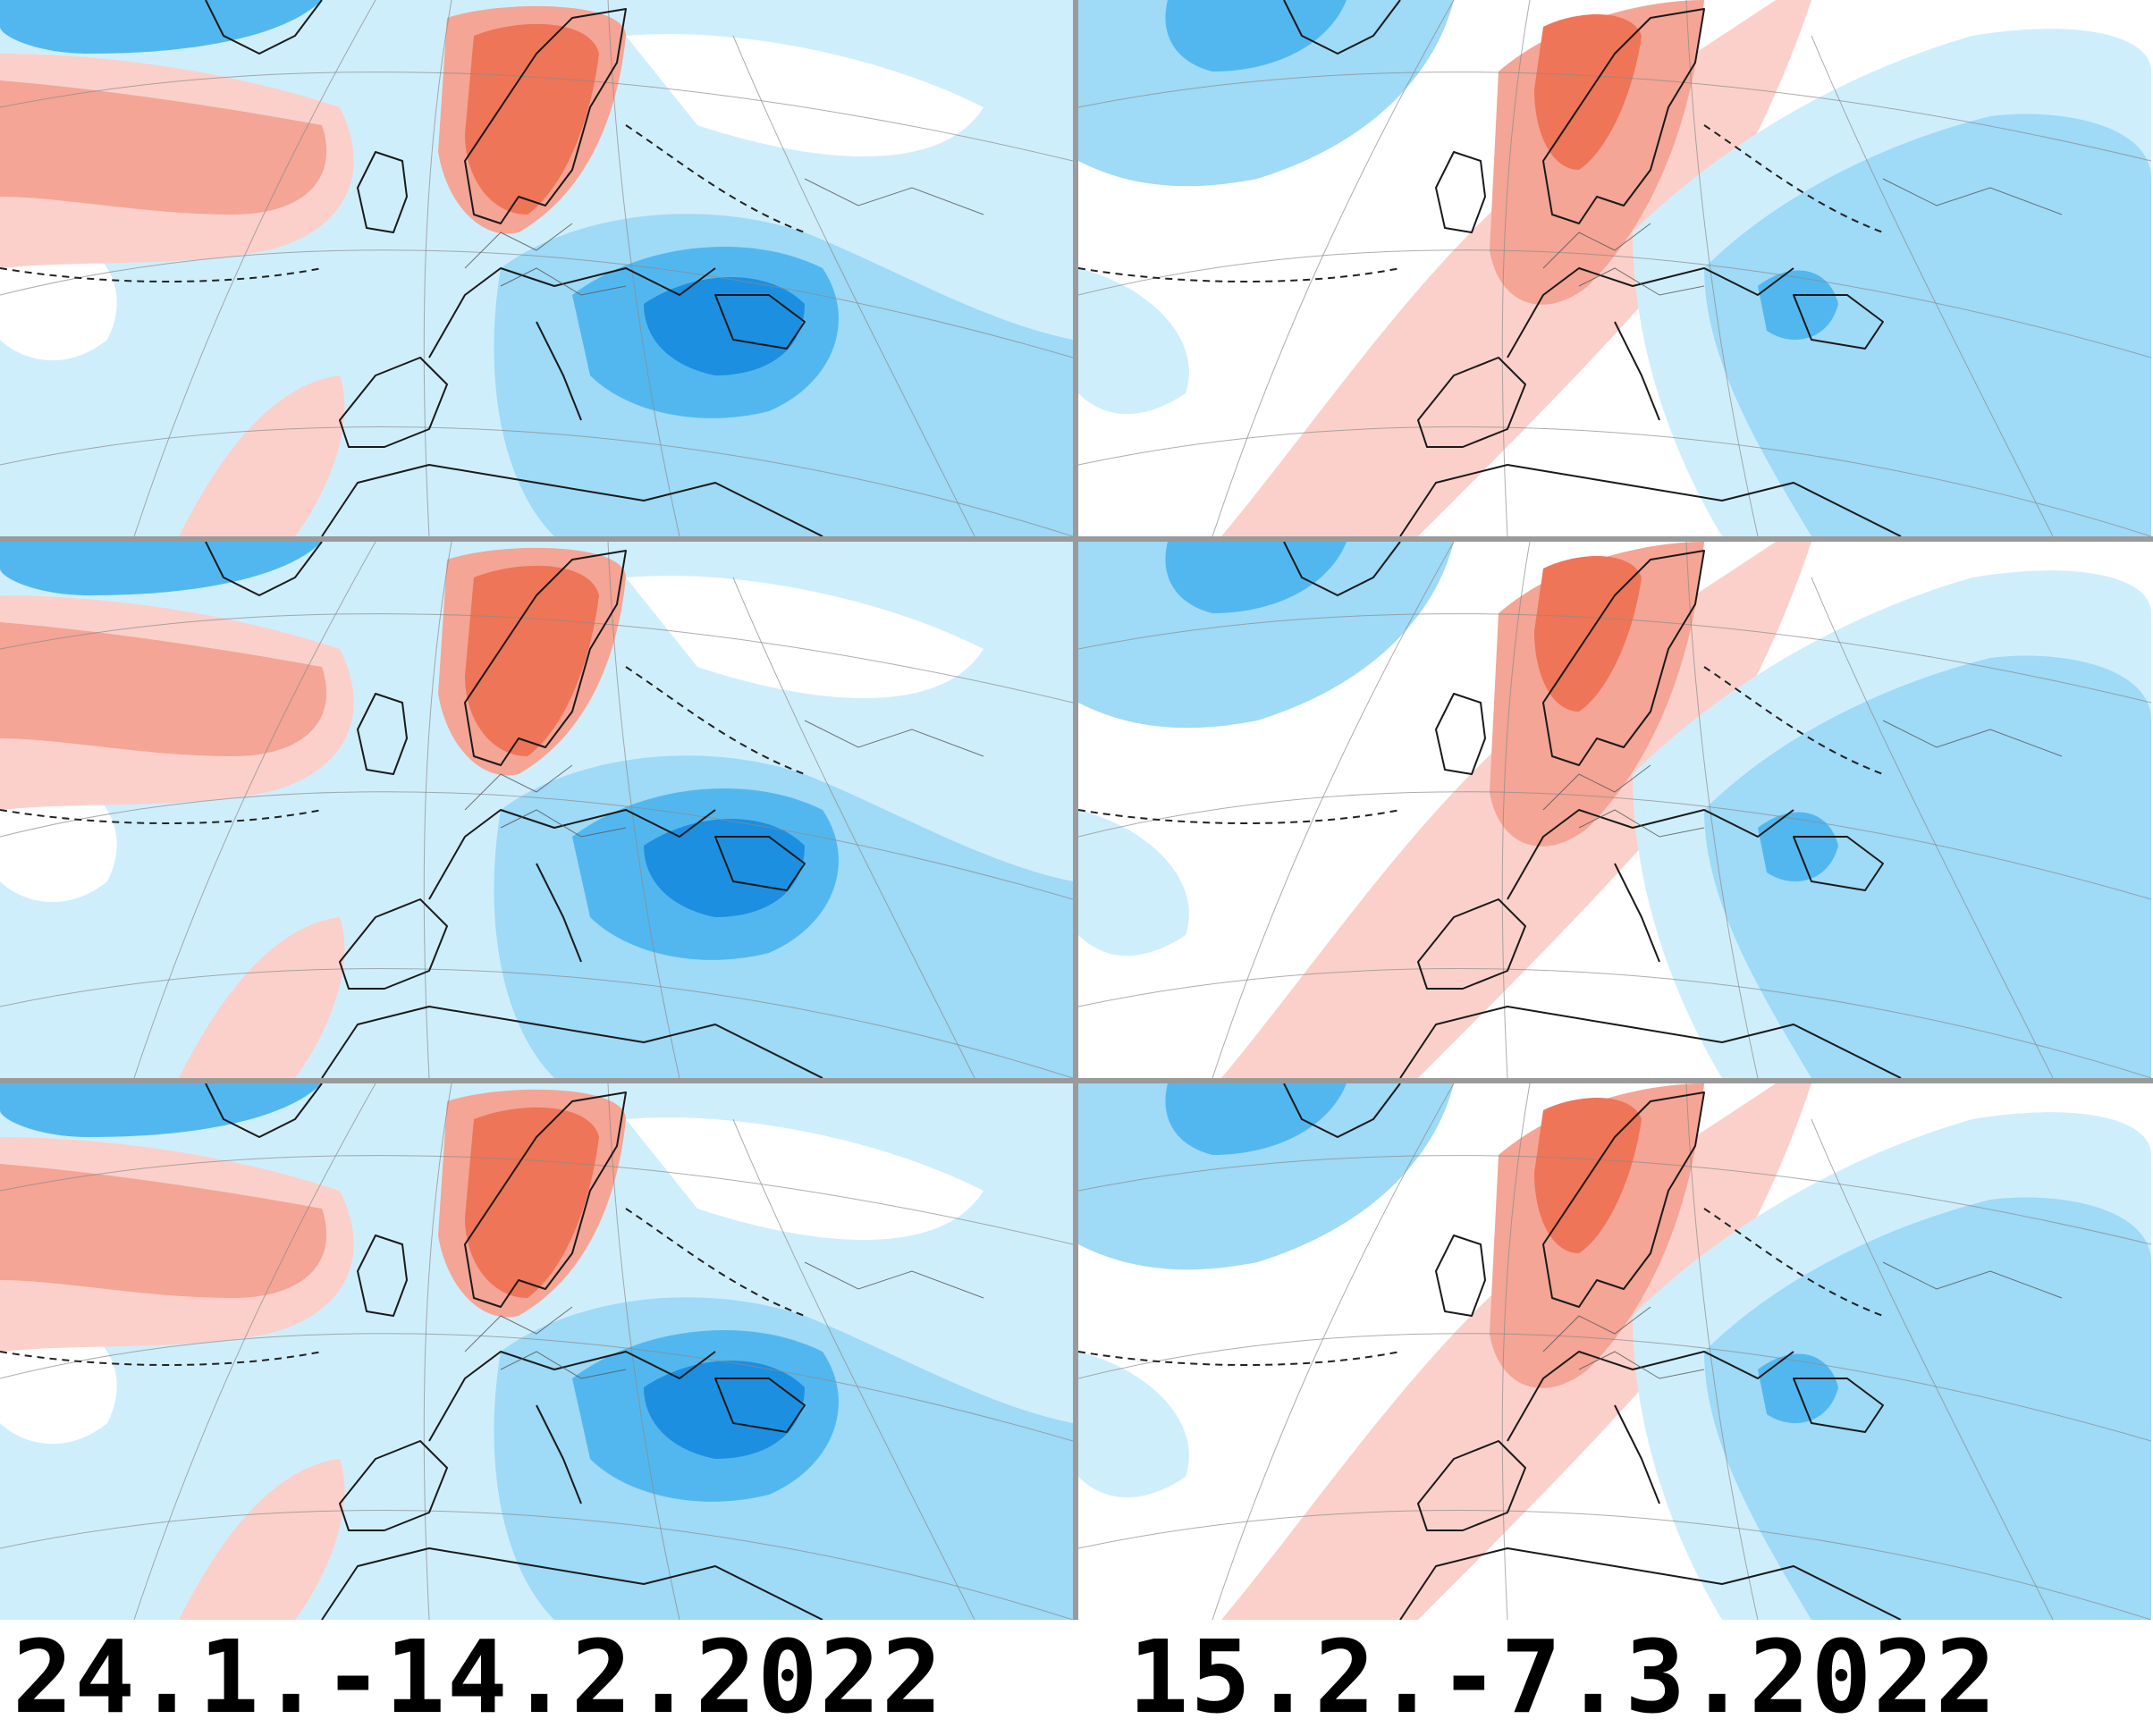  I want to click on panel-divider-horizontal, so click(1076, 1080).